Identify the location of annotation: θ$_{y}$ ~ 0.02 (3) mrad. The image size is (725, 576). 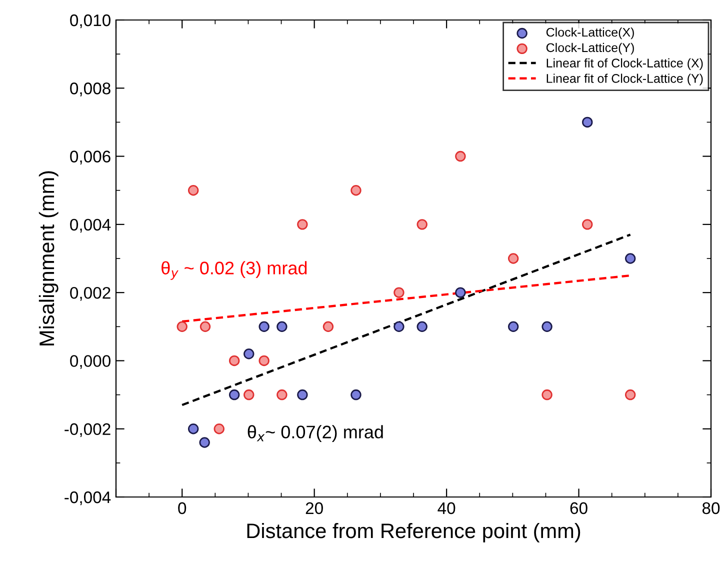
(234, 270).